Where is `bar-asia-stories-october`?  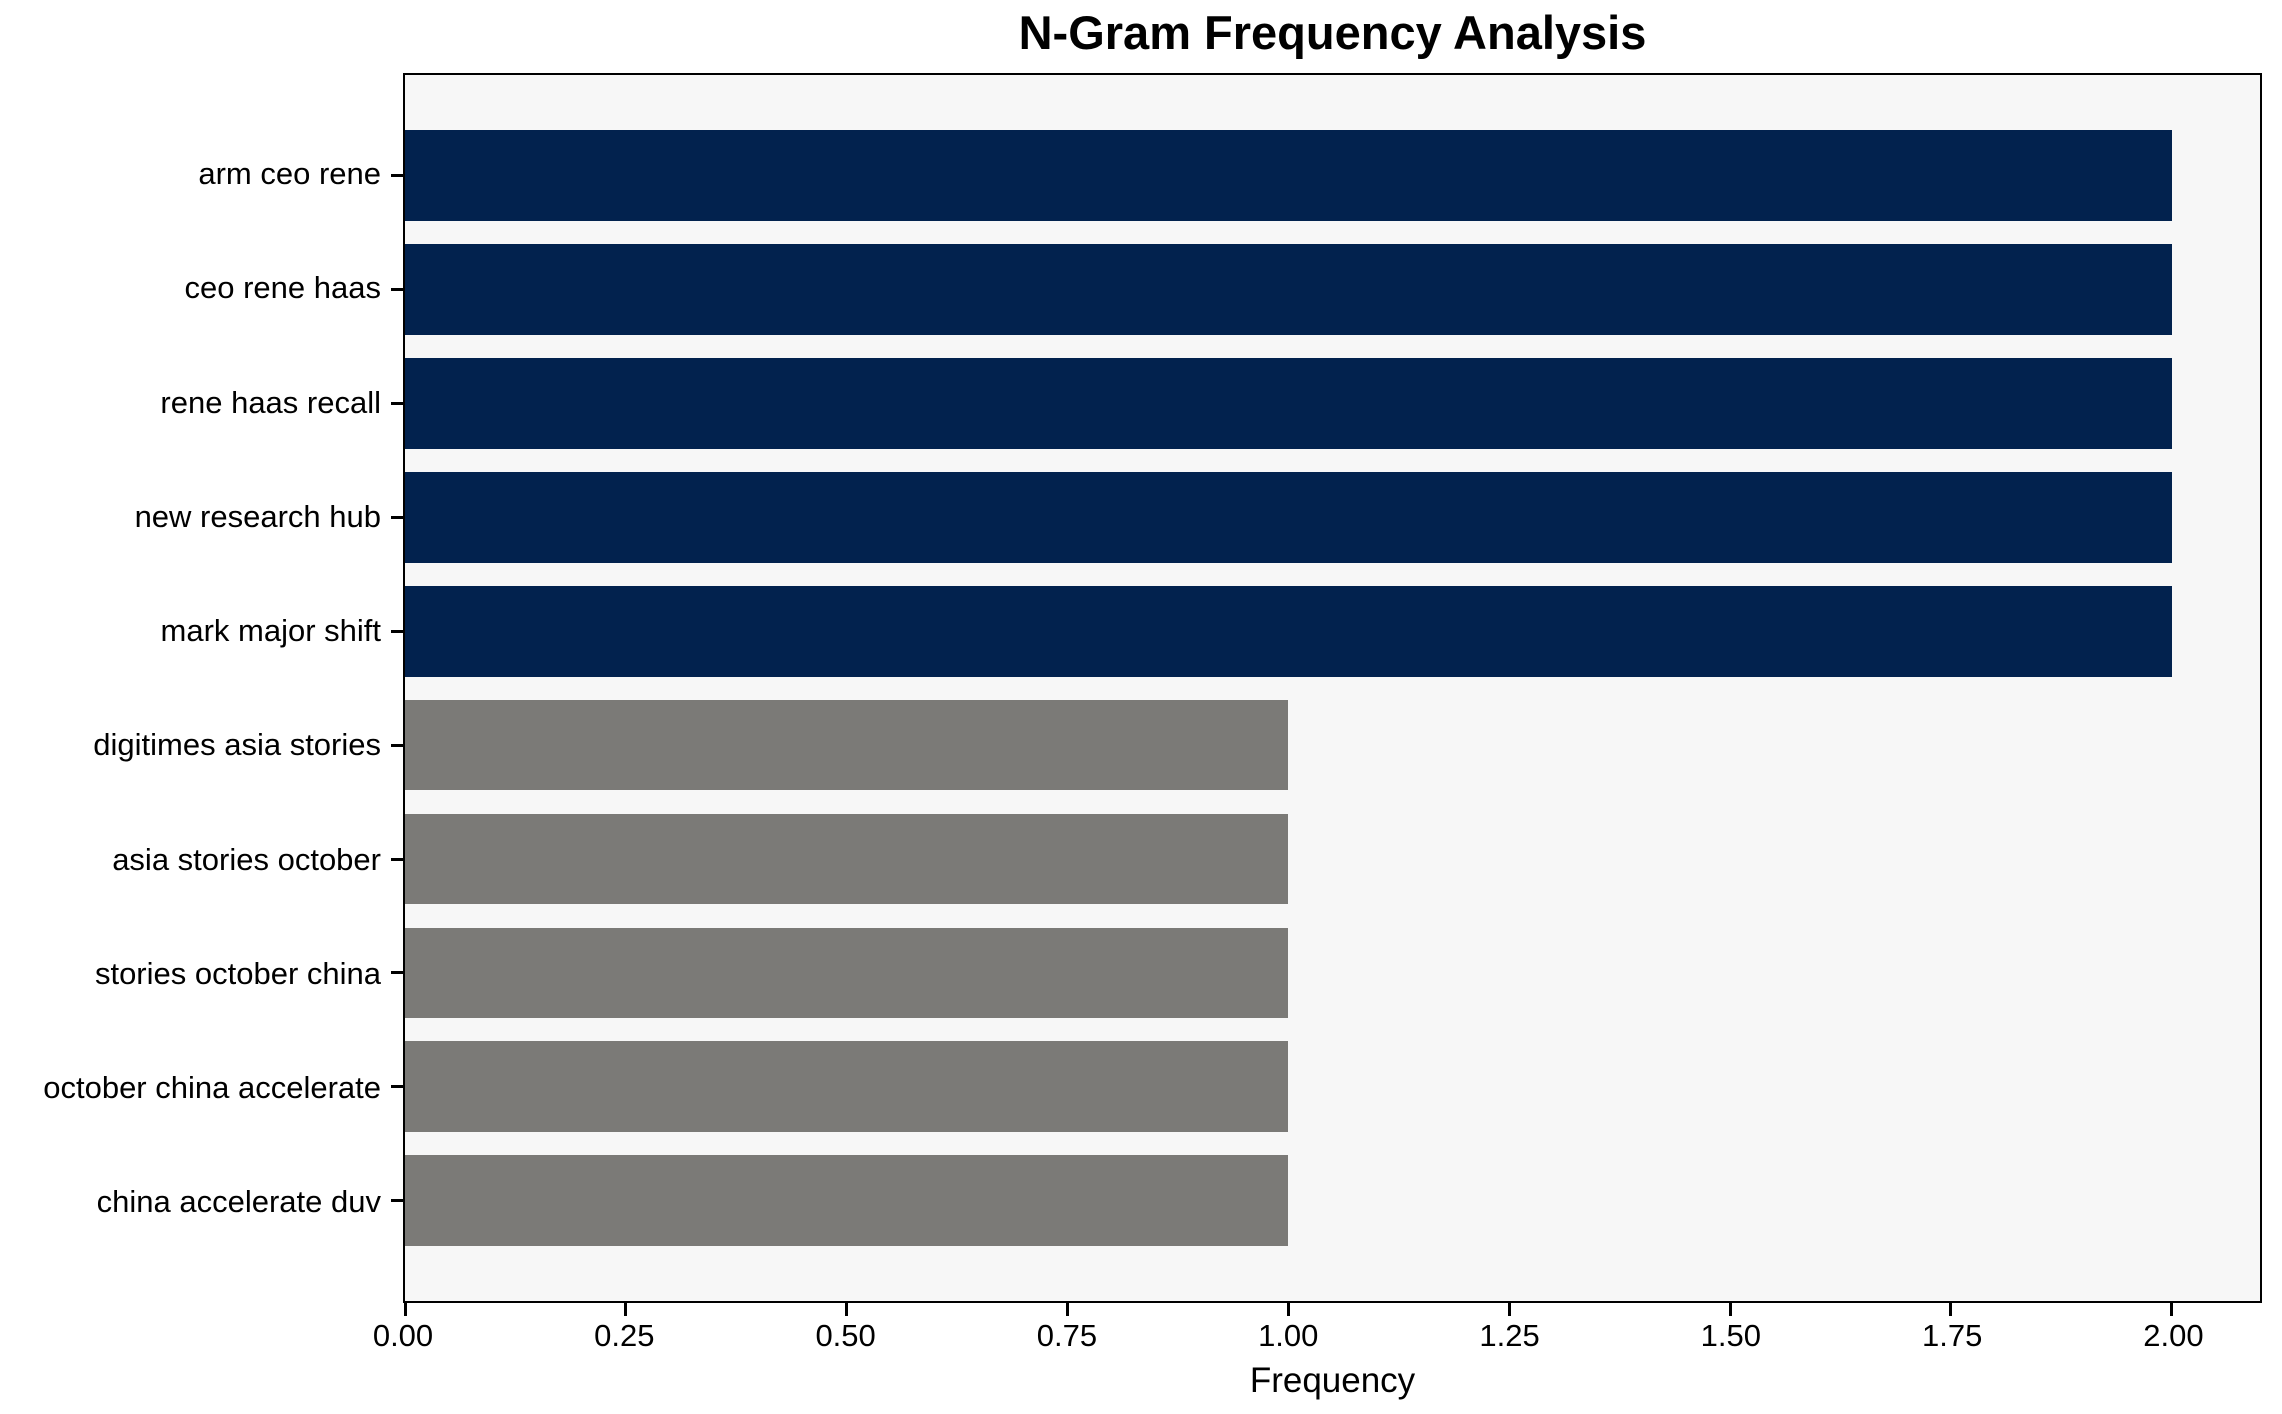 bar-asia-stories-october is located at coordinates (847, 859).